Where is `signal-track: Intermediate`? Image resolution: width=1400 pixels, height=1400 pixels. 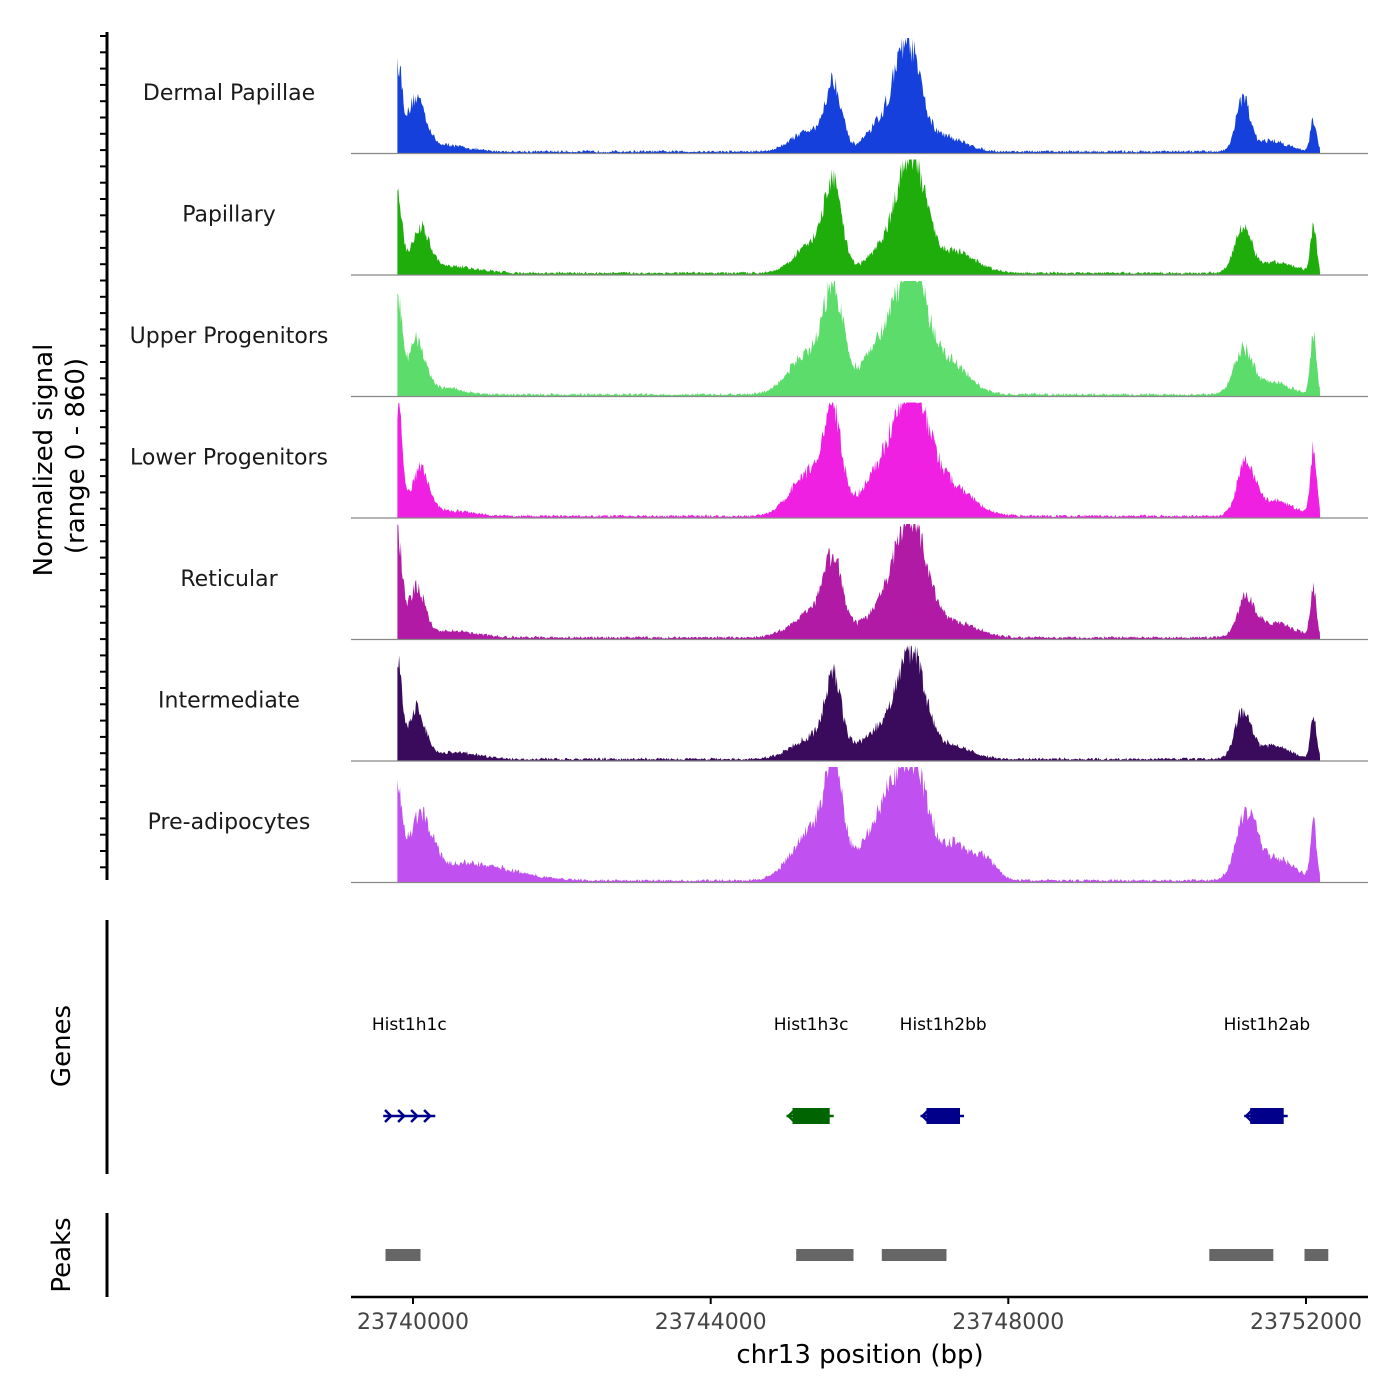
signal-track: Intermediate is located at coordinates (763, 703).